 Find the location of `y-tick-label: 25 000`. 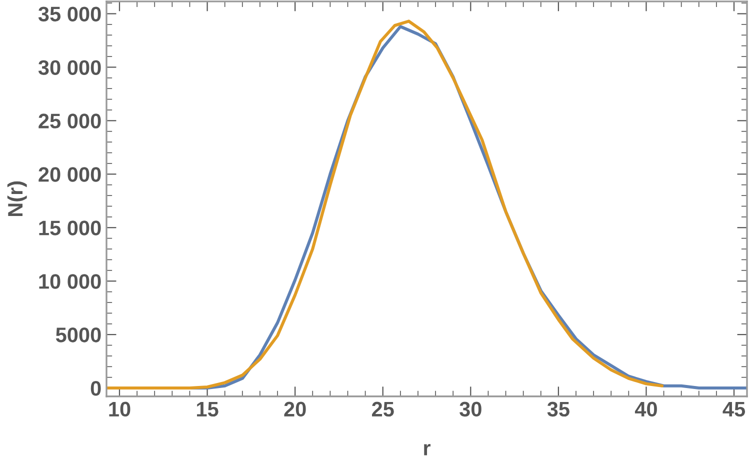

y-tick-label: 25 000 is located at coordinates (69, 121).